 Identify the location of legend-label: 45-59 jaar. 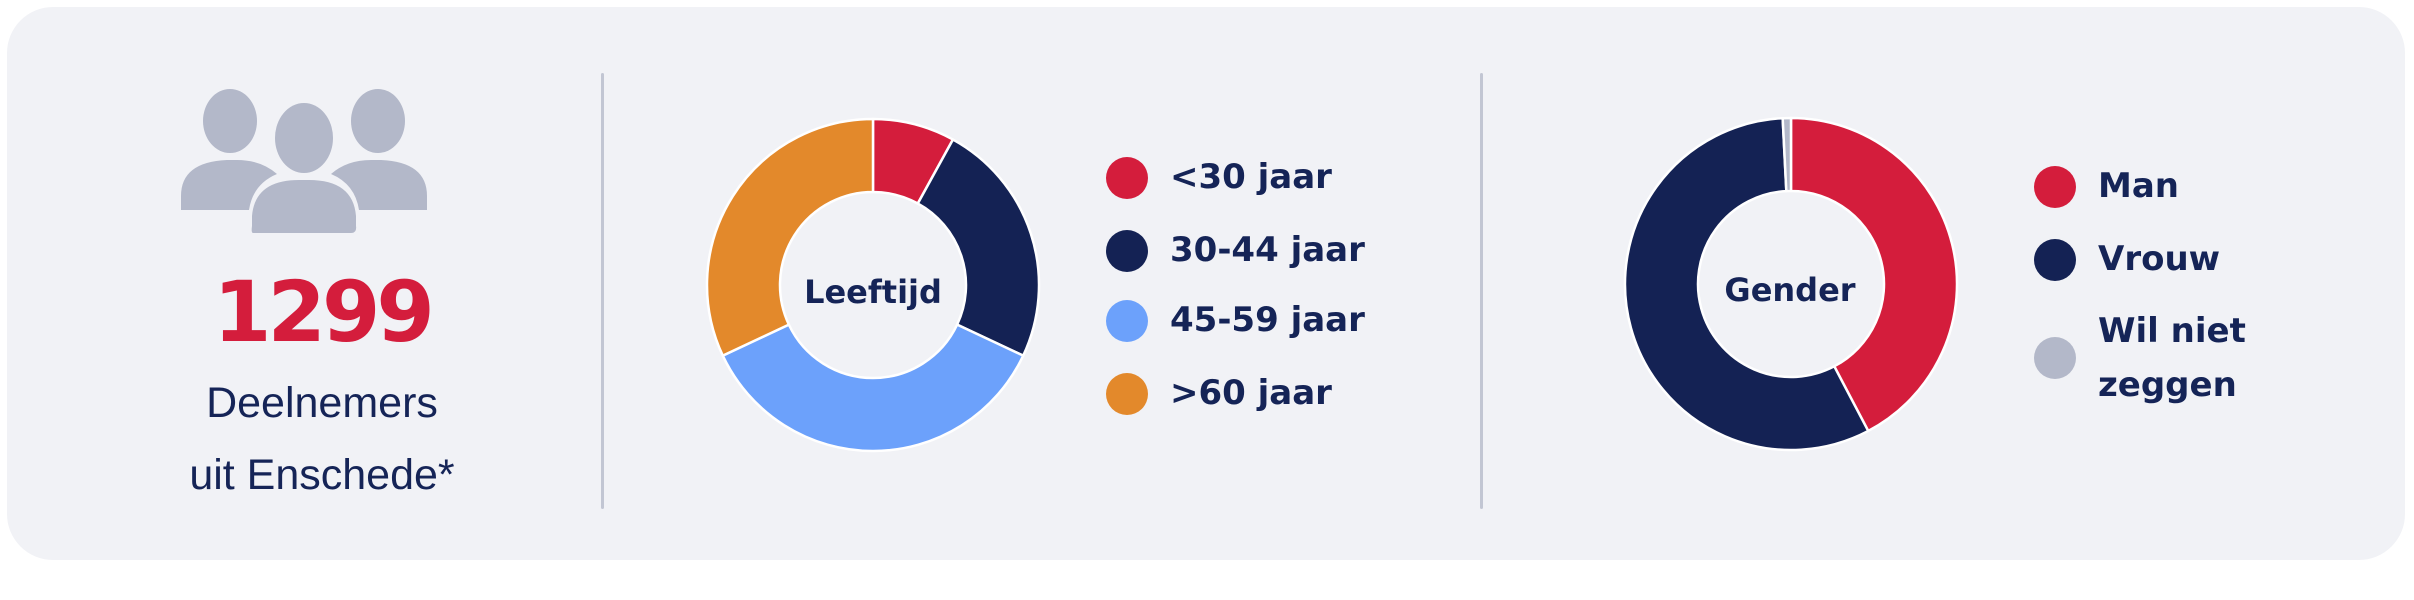
(1267, 320).